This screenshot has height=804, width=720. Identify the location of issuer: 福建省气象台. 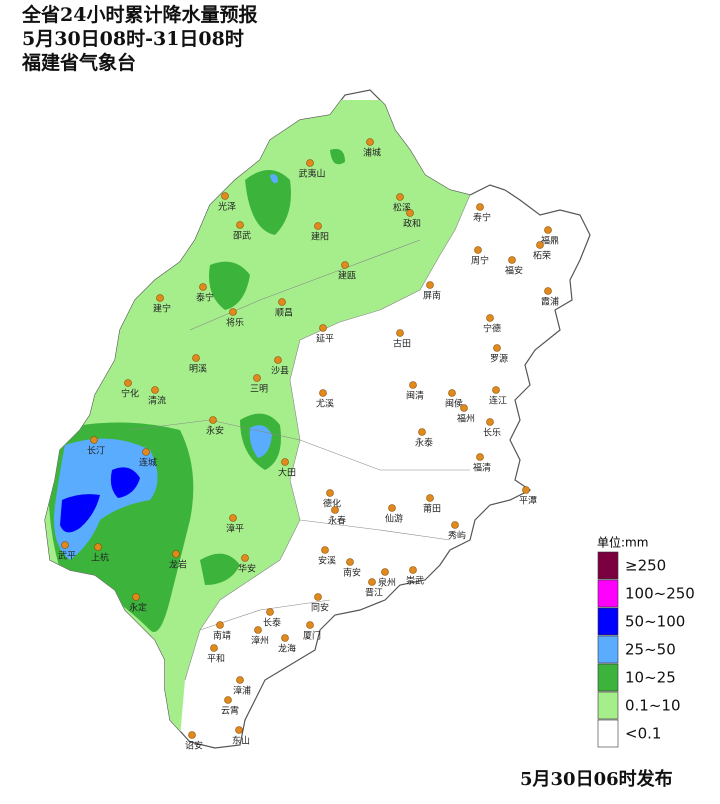
(78, 62).